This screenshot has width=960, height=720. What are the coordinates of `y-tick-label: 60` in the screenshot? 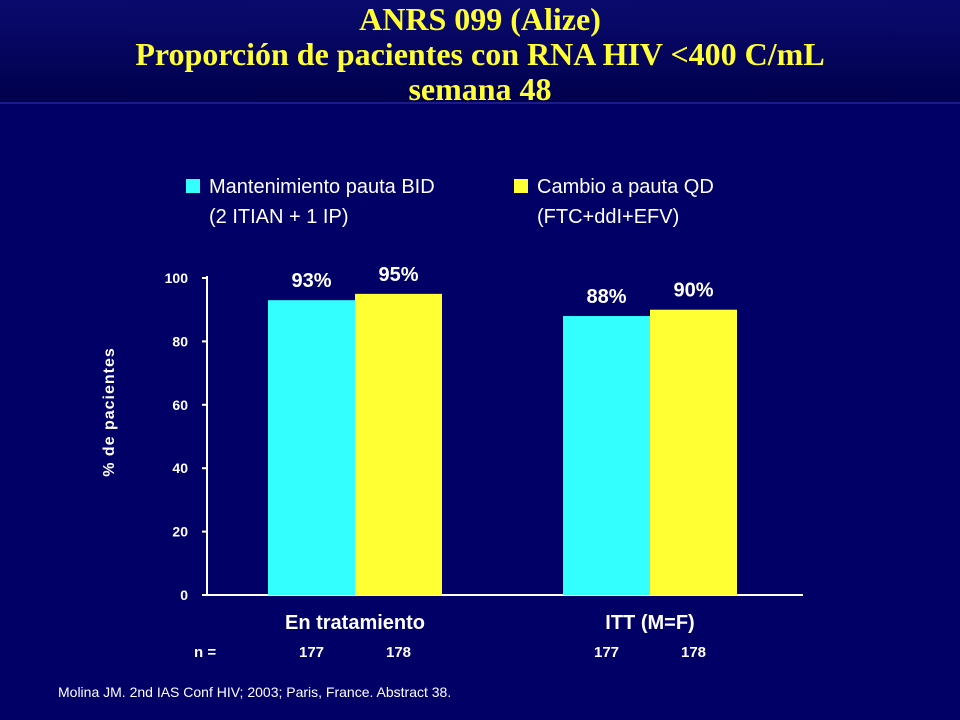 It's located at (180, 405).